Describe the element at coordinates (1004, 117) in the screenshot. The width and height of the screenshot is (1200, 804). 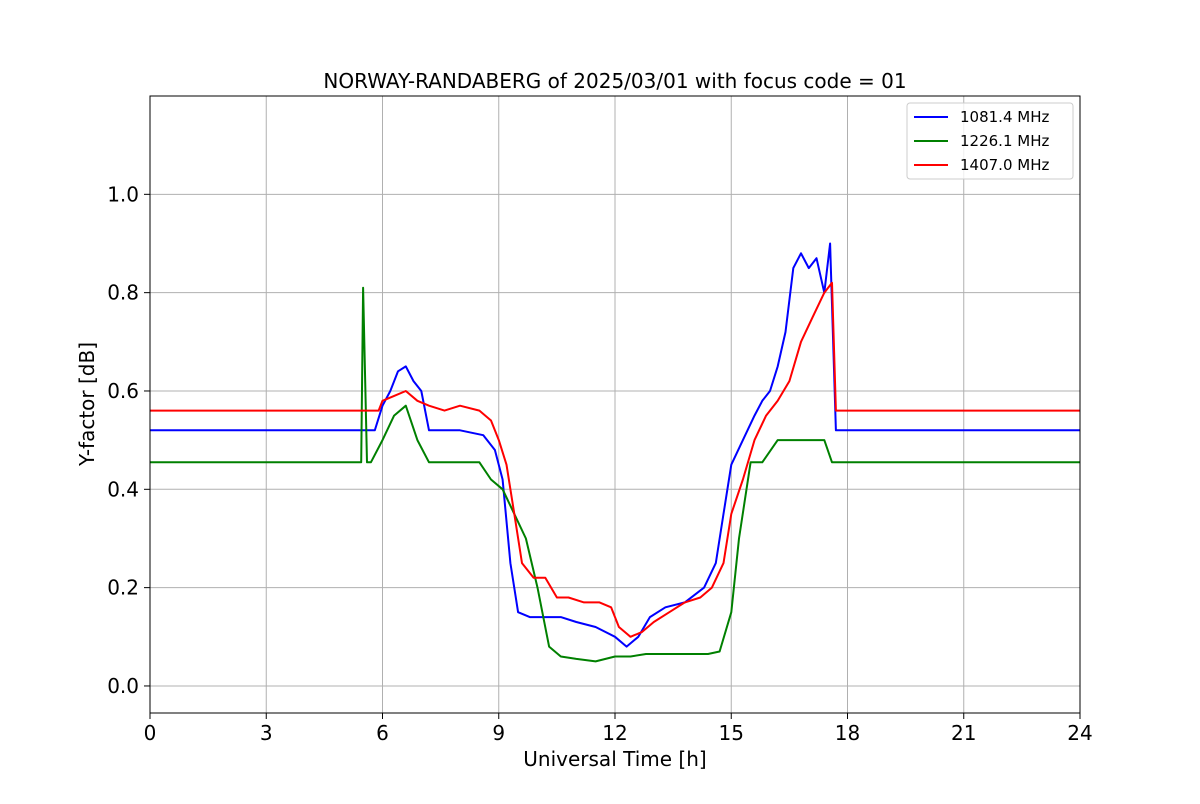
I see `legend-label-1: 1081.4 MHz` at that location.